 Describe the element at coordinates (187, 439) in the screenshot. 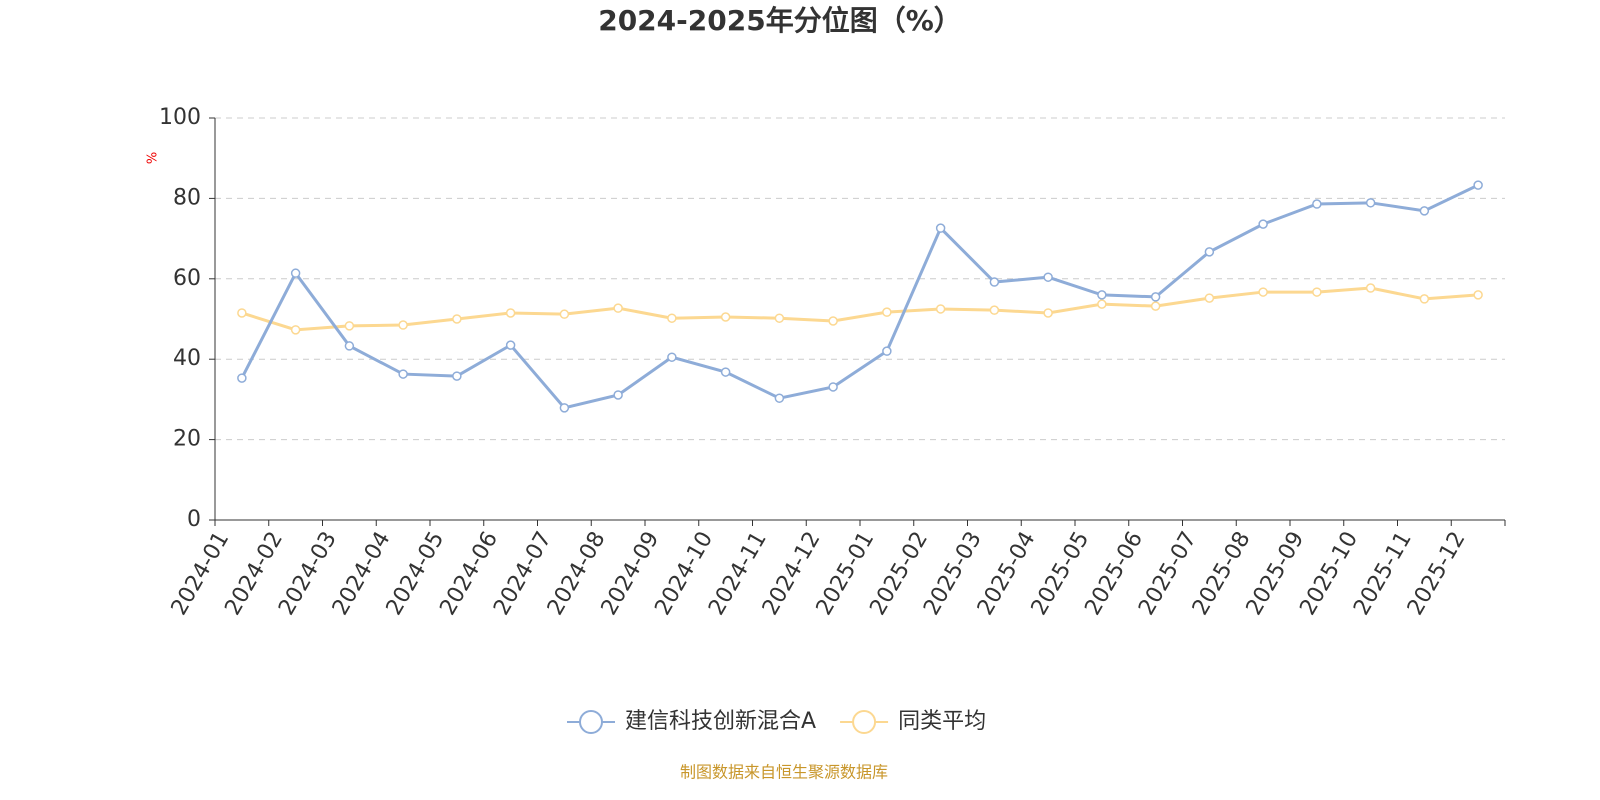

I see `y-tick-label: 20` at that location.